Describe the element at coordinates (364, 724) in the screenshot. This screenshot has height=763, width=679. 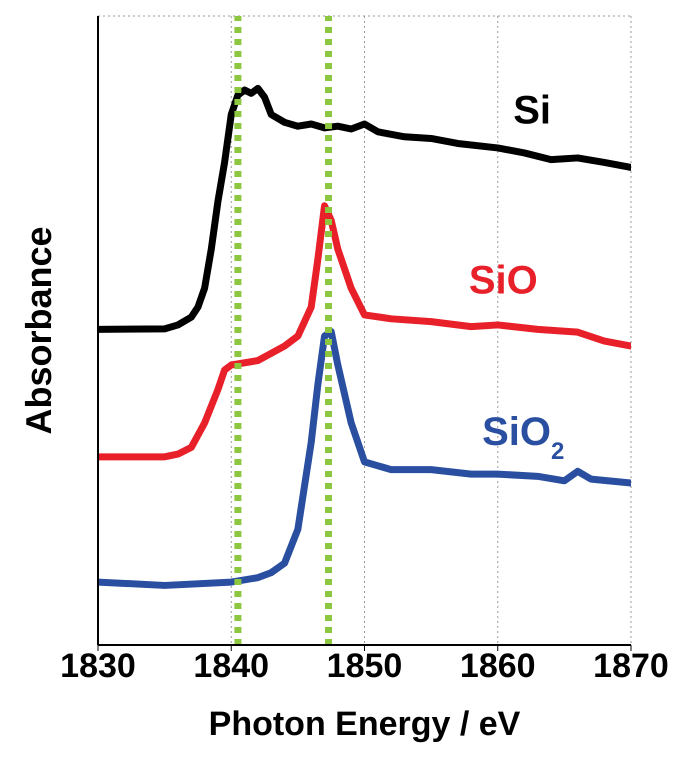
I see `x-axis-title: Photon Energy / eV` at that location.